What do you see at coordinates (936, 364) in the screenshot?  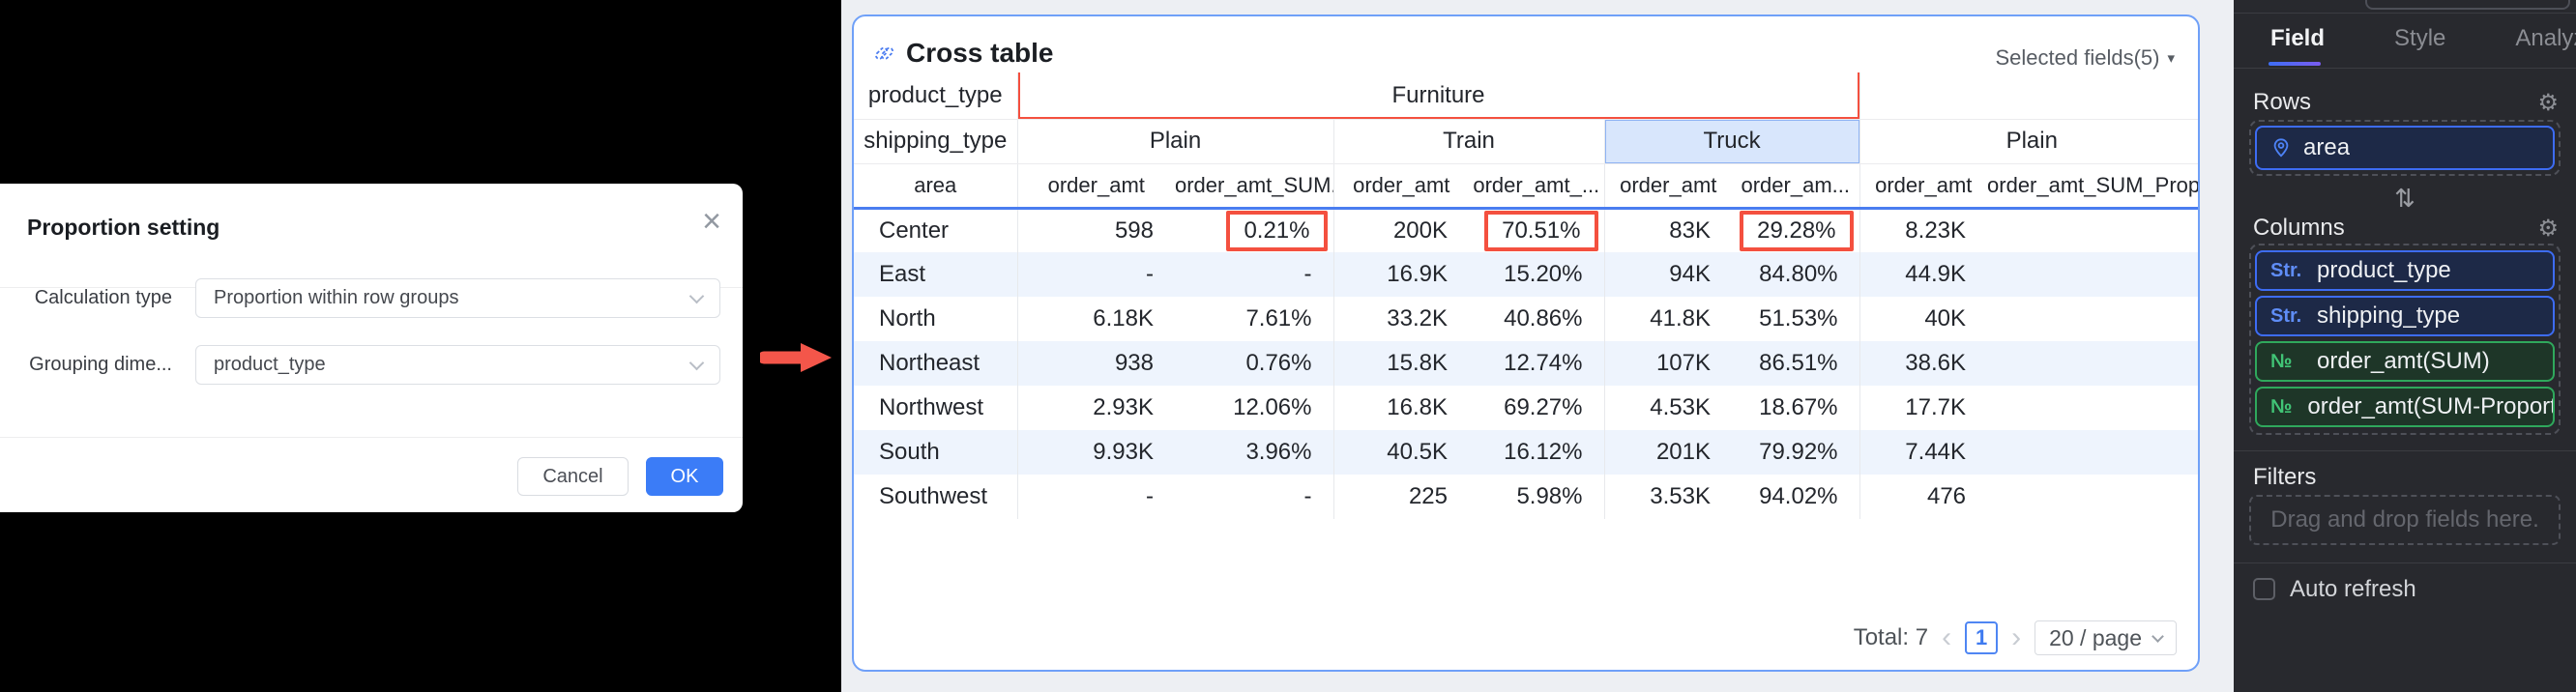 I see `area-cell: Northeast` at bounding box center [936, 364].